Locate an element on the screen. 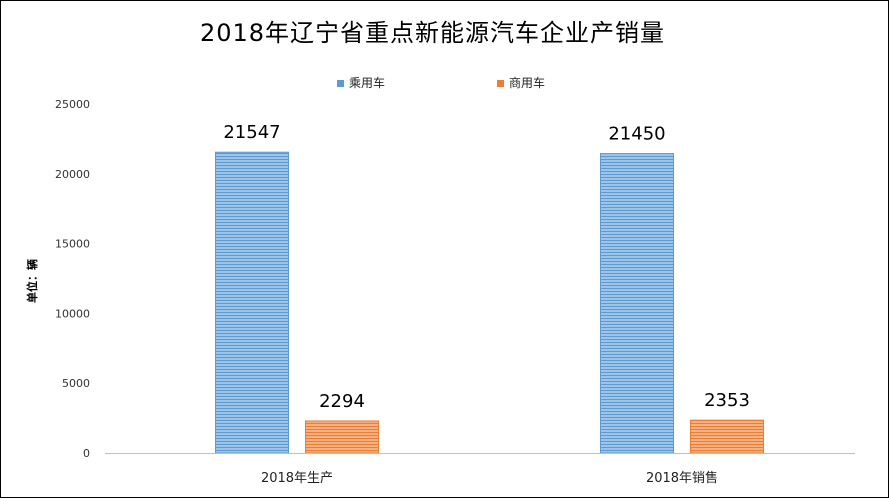 This screenshot has width=889, height=498. x-category-label: 2018年销售 is located at coordinates (682, 478).